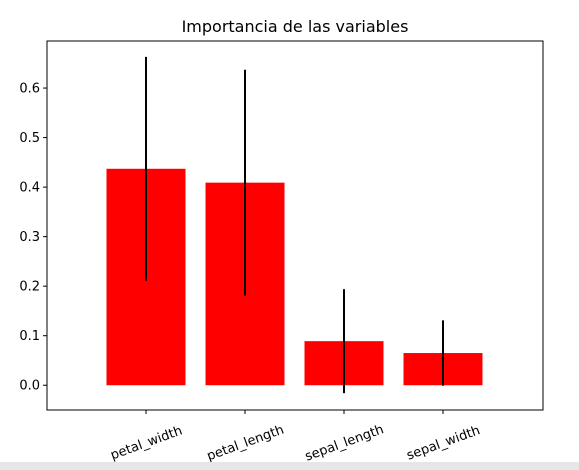 This screenshot has width=579, height=470. What do you see at coordinates (245, 444) in the screenshot?
I see `x-tick-label: petal_length` at bounding box center [245, 444].